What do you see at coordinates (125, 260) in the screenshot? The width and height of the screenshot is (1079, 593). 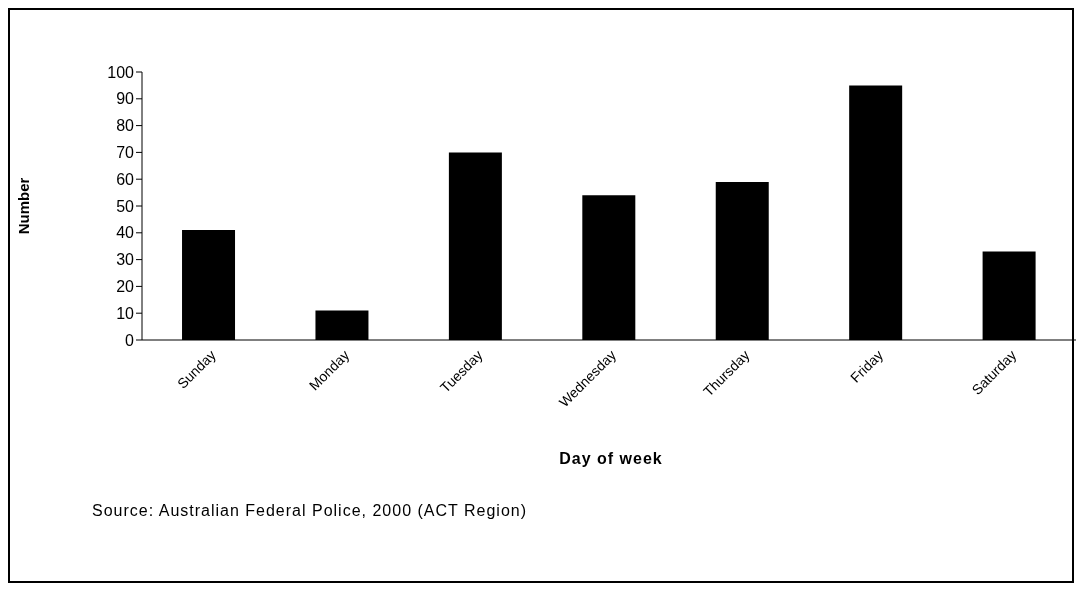 I see `y-tick-label: 30` at bounding box center [125, 260].